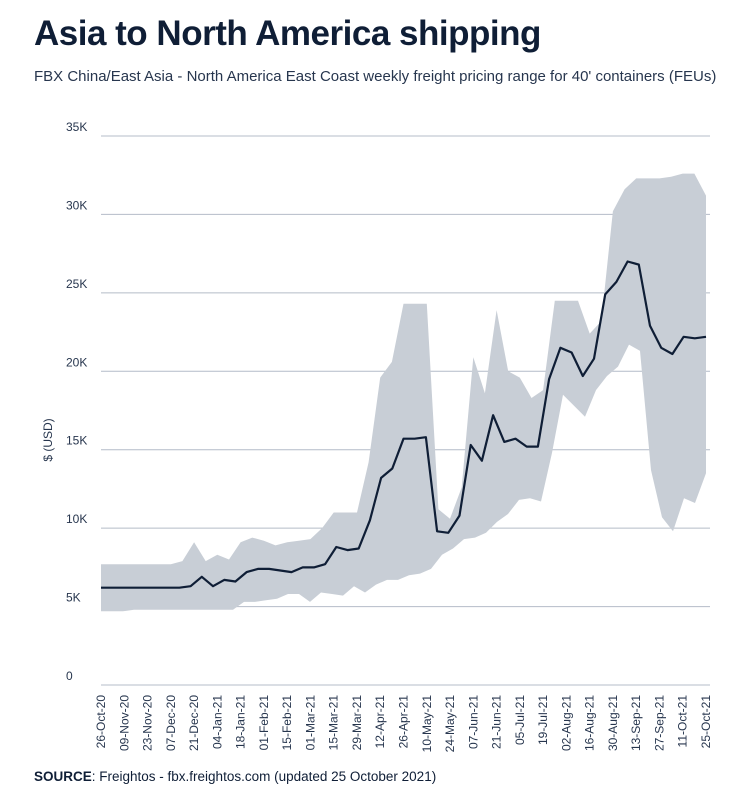  I want to click on x-tick-label: 26-Oct-20, so click(101, 722).